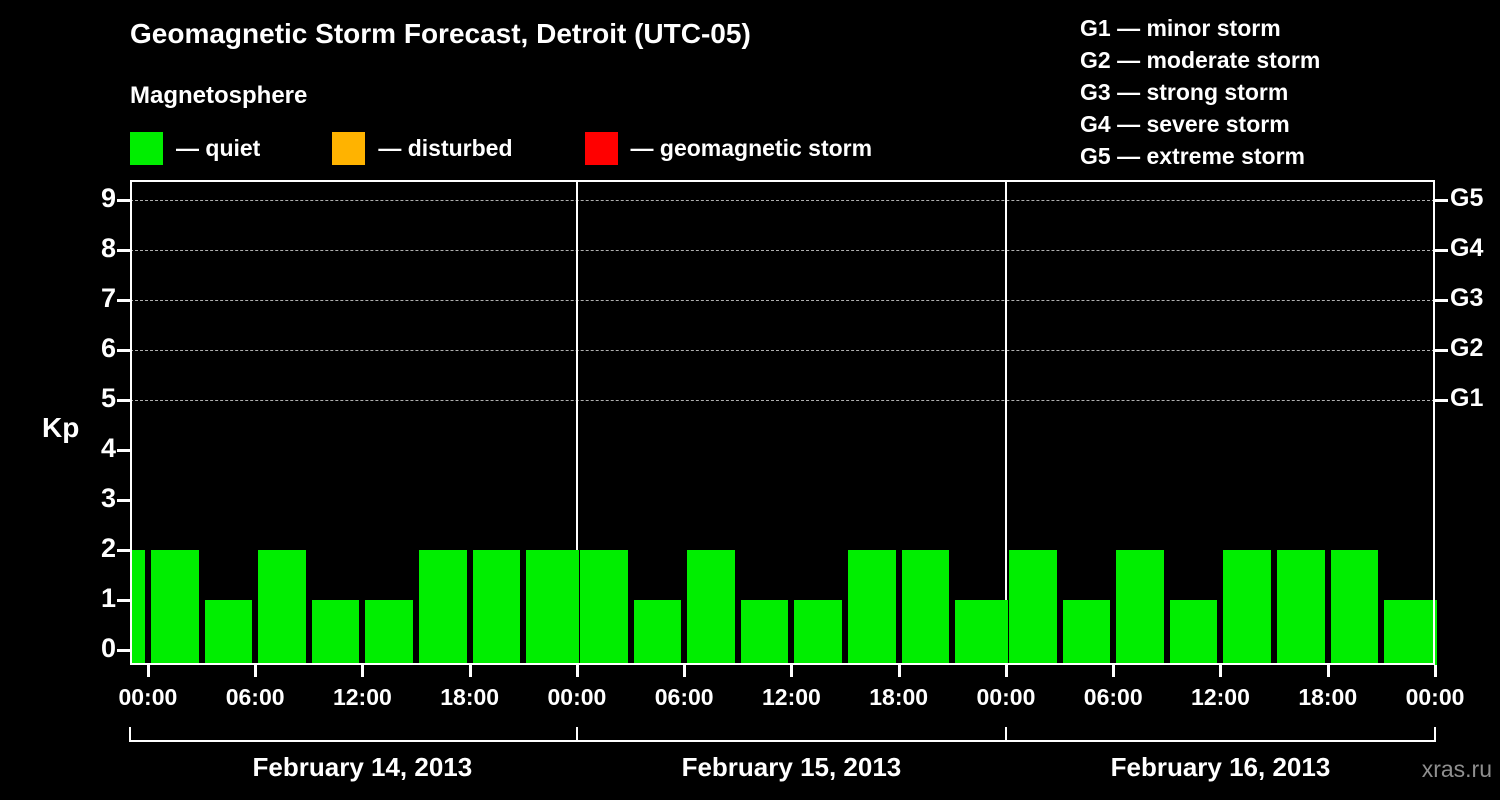  What do you see at coordinates (1184, 92) in the screenshot?
I see `storm-scale-item-g3: G3 — strong storm` at bounding box center [1184, 92].